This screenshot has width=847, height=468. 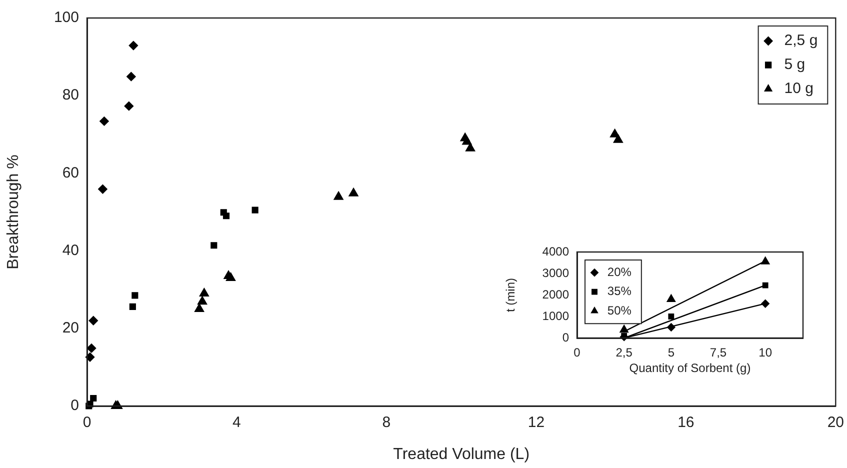 I want to click on y-tick-label: 4000, so click(x=556, y=251).